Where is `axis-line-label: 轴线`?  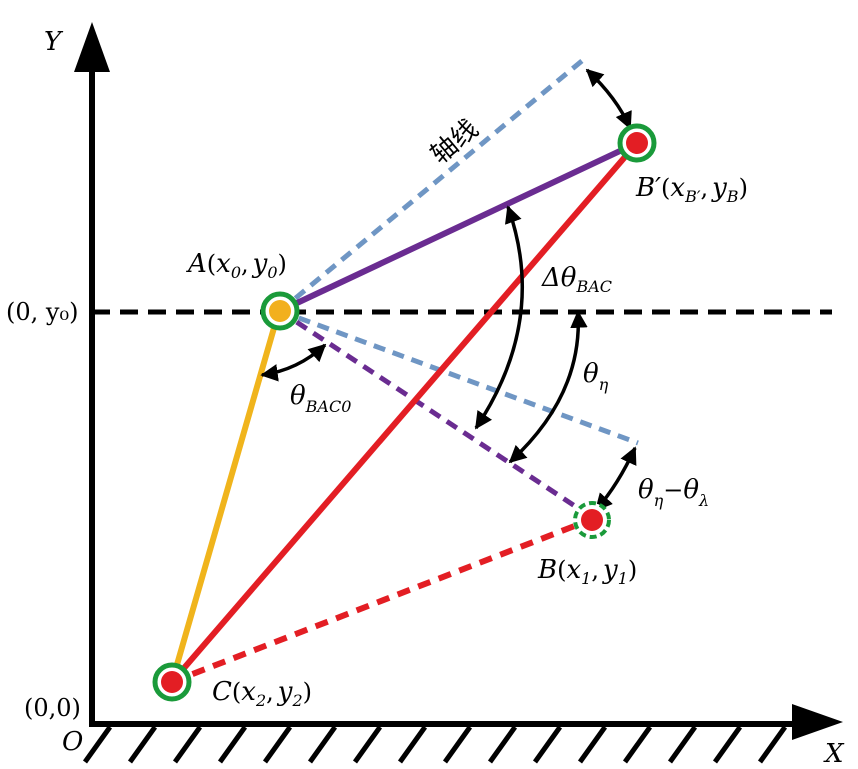 axis-line-label: 轴线 is located at coordinates (454, 142).